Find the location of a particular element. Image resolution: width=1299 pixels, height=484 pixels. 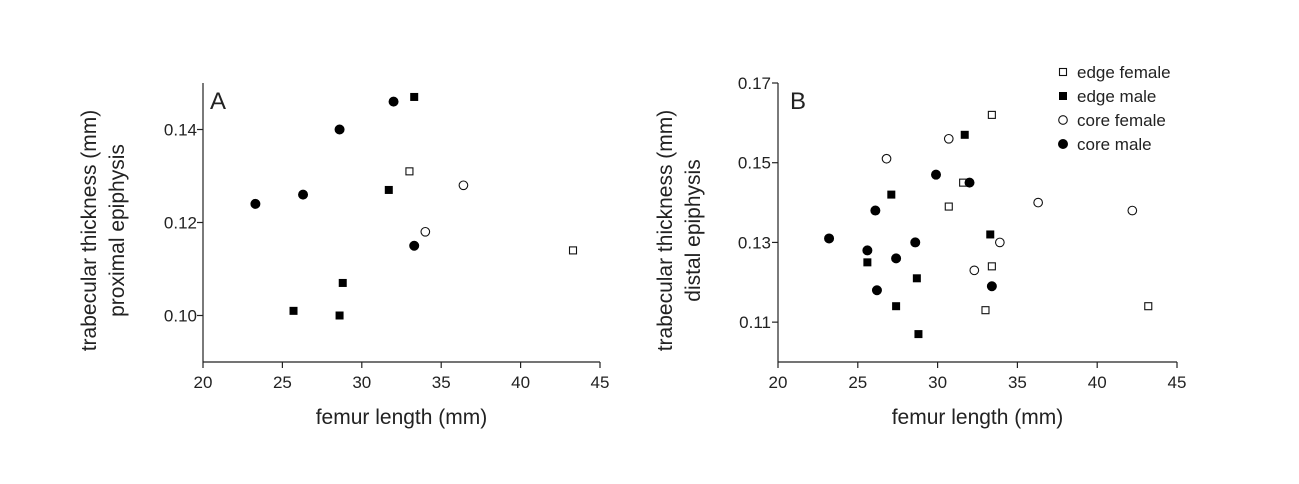

legend-label-edge-male: edge male is located at coordinates (1116, 96).